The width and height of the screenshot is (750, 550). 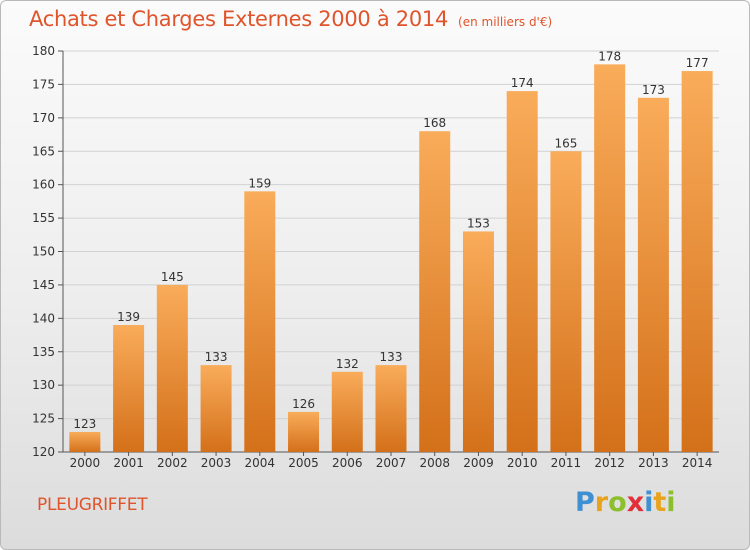 What do you see at coordinates (697, 63) in the screenshot?
I see `data-label: 177` at bounding box center [697, 63].